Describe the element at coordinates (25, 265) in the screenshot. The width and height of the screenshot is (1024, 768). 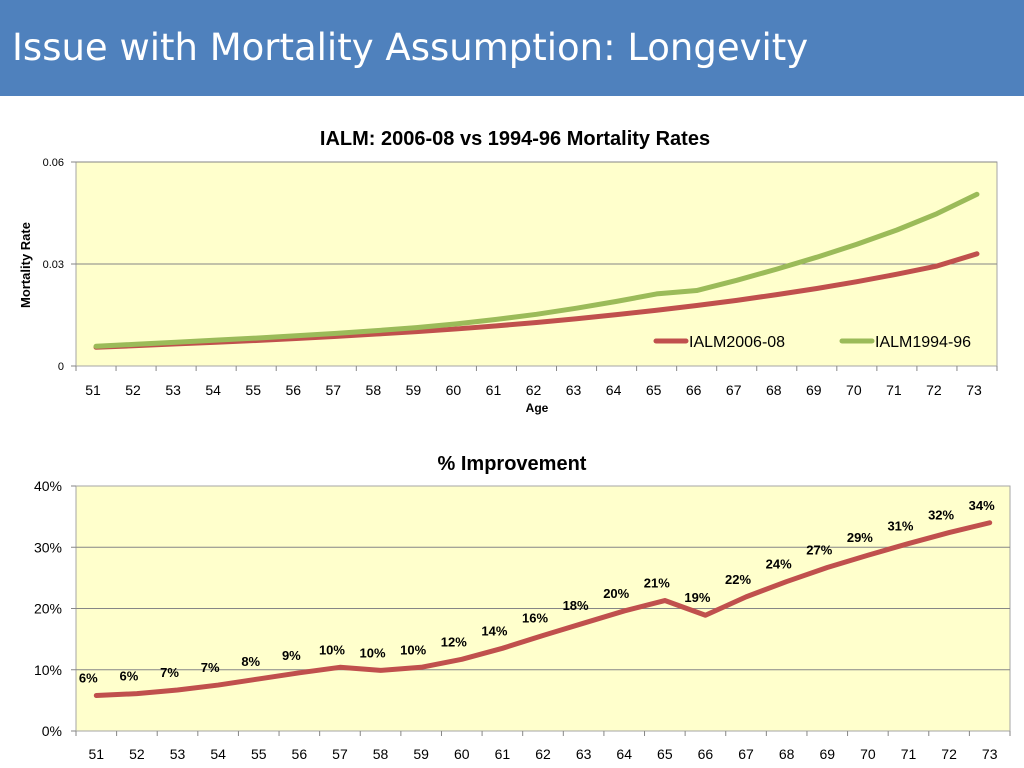
I see `y-axis-label: Mortality Rate` at that location.